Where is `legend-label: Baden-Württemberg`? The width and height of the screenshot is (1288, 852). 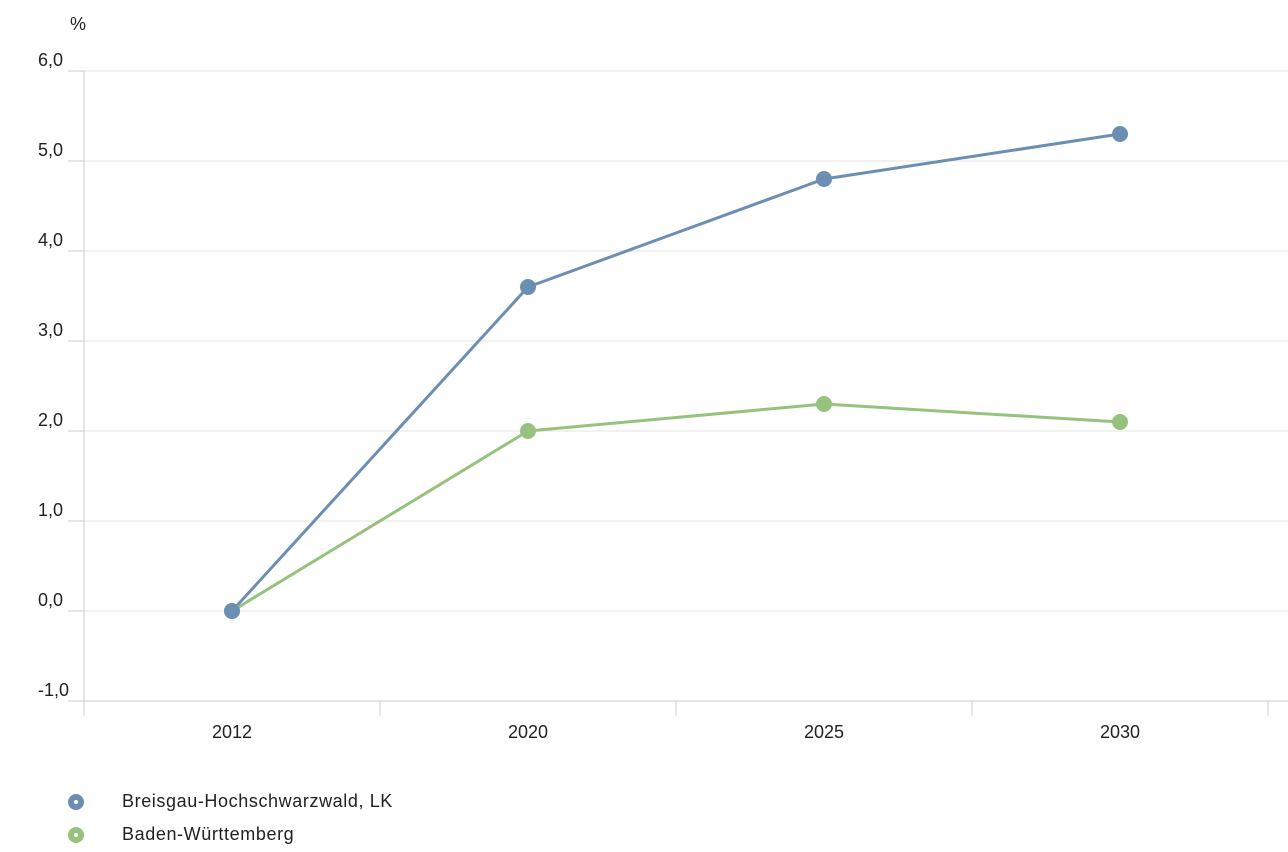 legend-label: Baden-Württemberg is located at coordinates (208, 834).